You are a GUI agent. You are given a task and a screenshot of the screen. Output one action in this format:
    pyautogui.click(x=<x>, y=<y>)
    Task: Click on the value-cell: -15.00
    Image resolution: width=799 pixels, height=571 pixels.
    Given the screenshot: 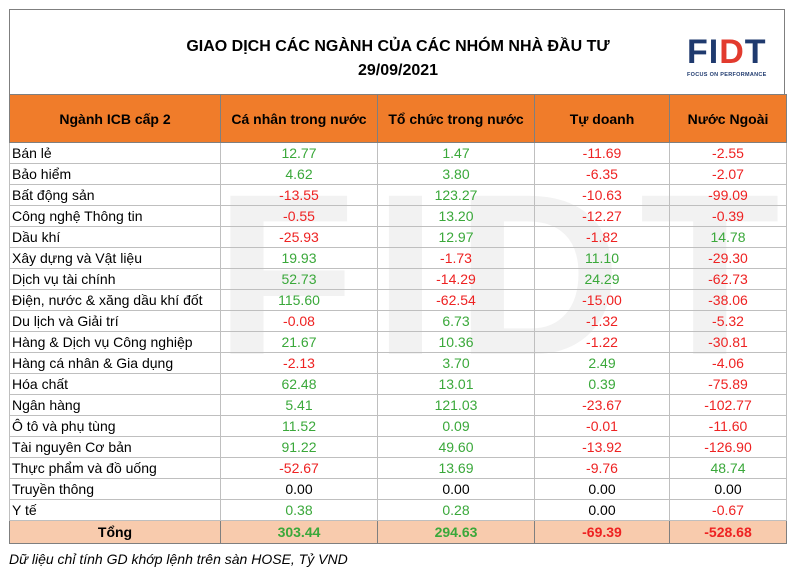 What is the action you would take?
    pyautogui.click(x=602, y=300)
    